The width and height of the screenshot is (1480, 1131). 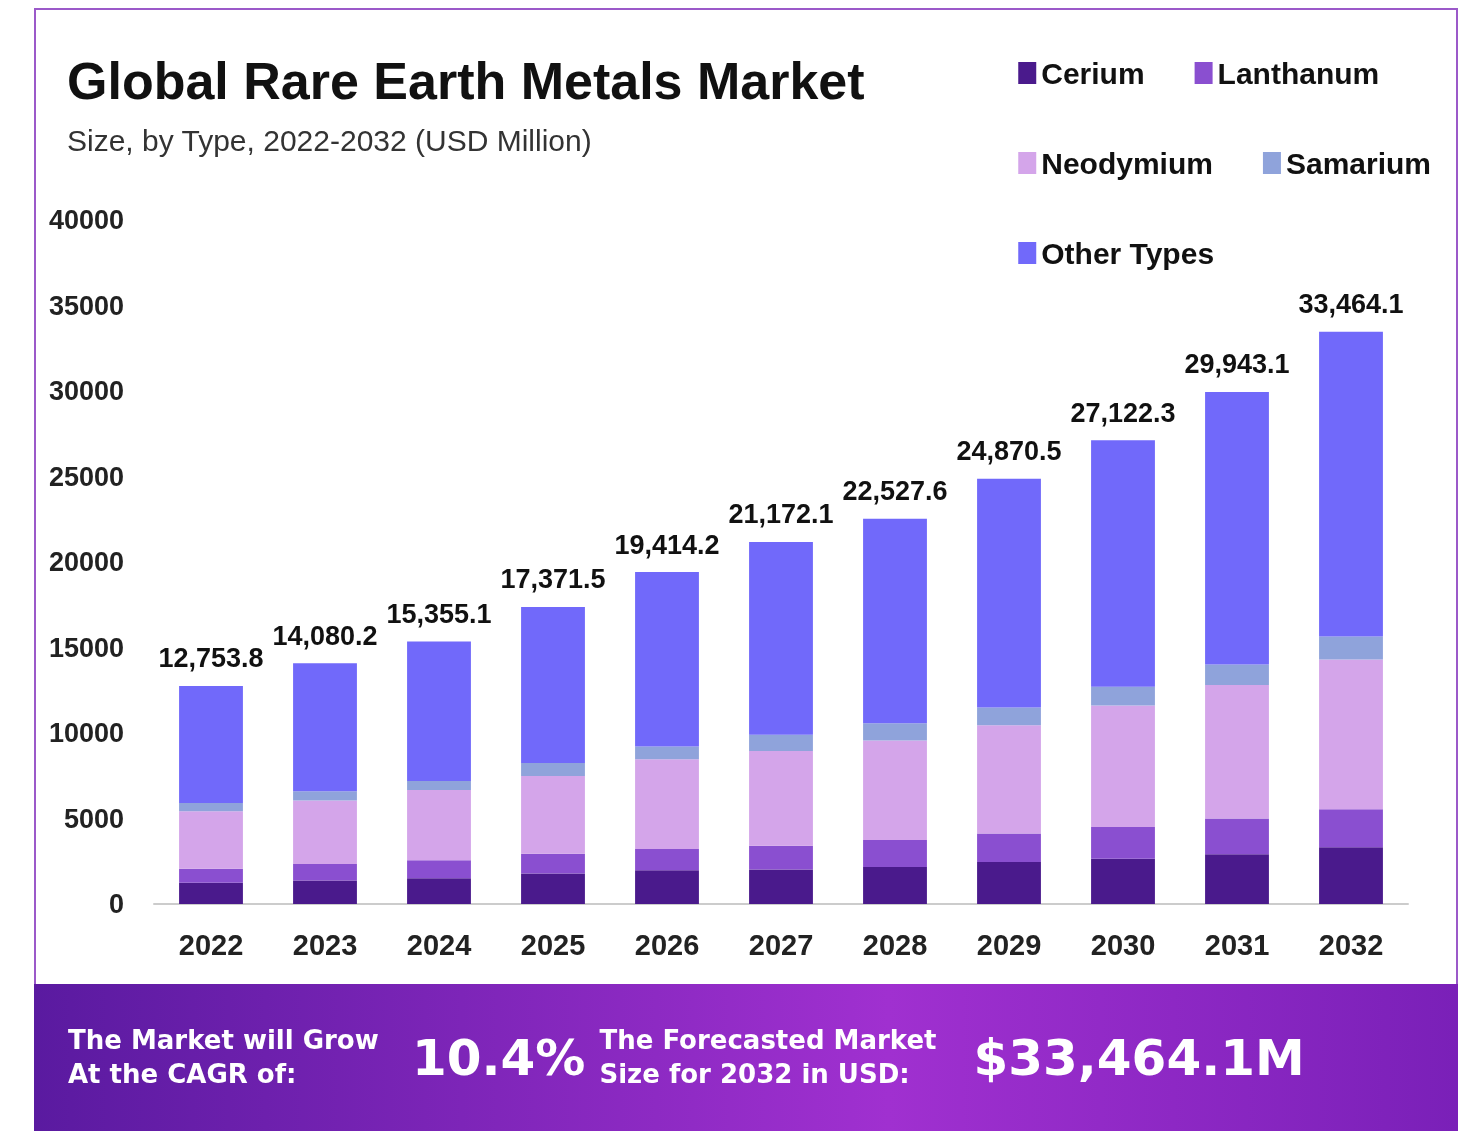 What do you see at coordinates (667, 544) in the screenshot?
I see `total-label: 19,414.2` at bounding box center [667, 544].